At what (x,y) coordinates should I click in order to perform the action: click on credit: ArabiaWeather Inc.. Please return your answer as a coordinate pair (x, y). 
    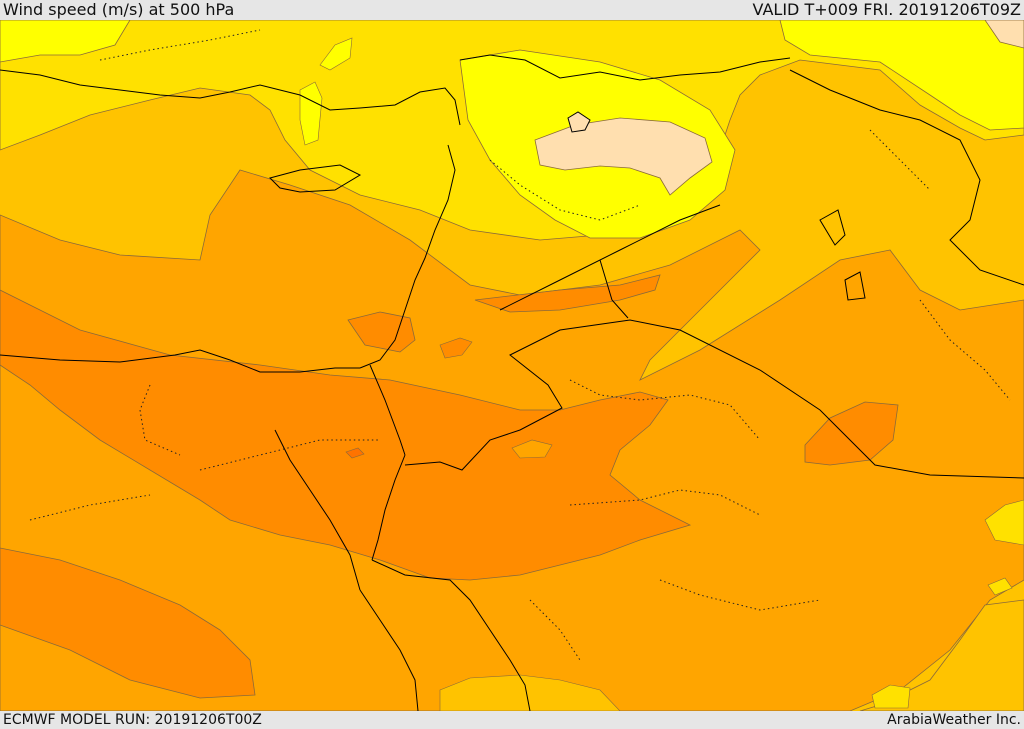
    Looking at the image, I should click on (954, 720).